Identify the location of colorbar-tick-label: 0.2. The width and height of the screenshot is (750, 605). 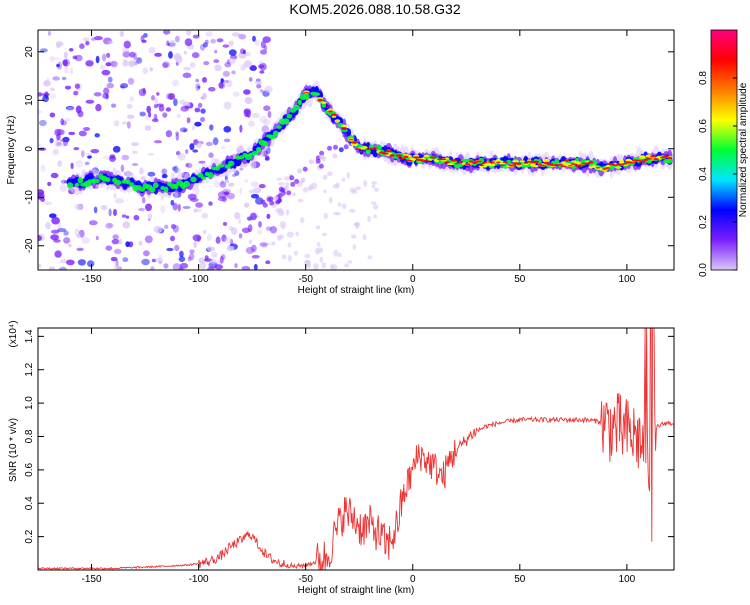
(703, 222).